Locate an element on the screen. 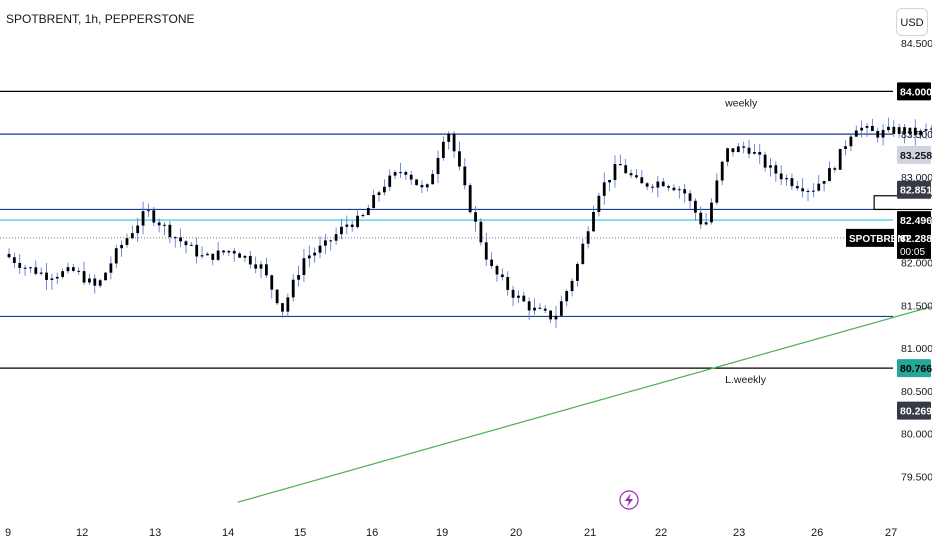 This screenshot has width=932, height=550. lightning-glyph is located at coordinates (629, 500).